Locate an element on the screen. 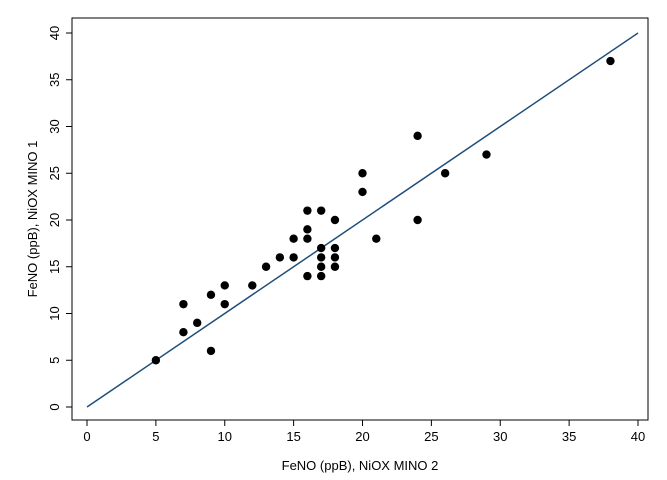 The height and width of the screenshot is (480, 667). x-tick-label: 30 is located at coordinates (500, 436).